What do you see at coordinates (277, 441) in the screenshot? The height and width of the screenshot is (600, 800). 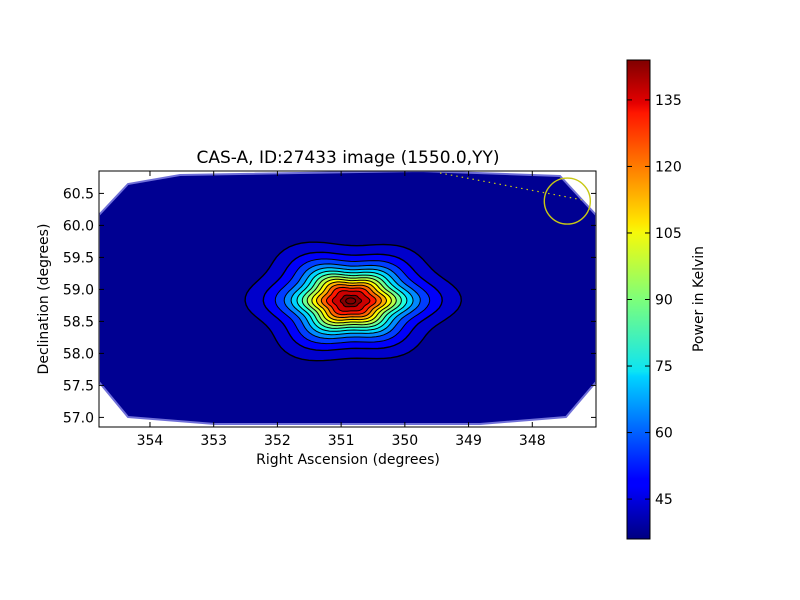 I see `x-tick-label: 352` at bounding box center [277, 441].